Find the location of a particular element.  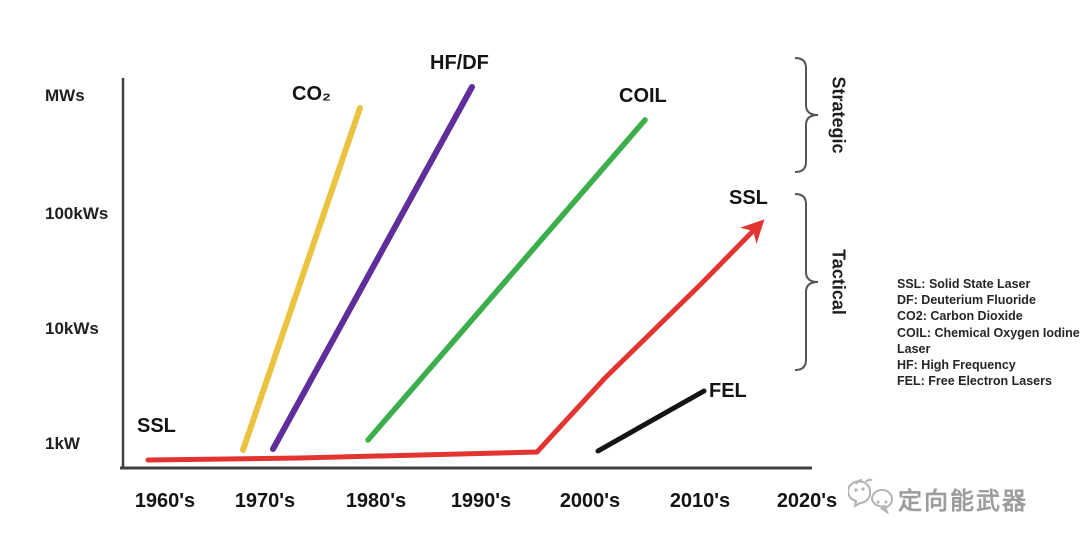

y-tick-1kw: 1kW is located at coordinates (62, 443).